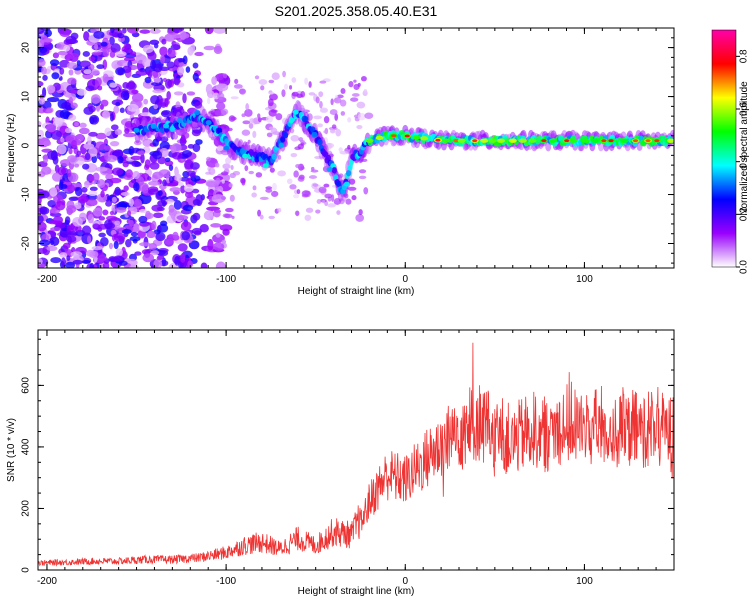  Describe the element at coordinates (11, 450) in the screenshot. I see `snr-ylabel: SNR (10 * v/v)` at that location.